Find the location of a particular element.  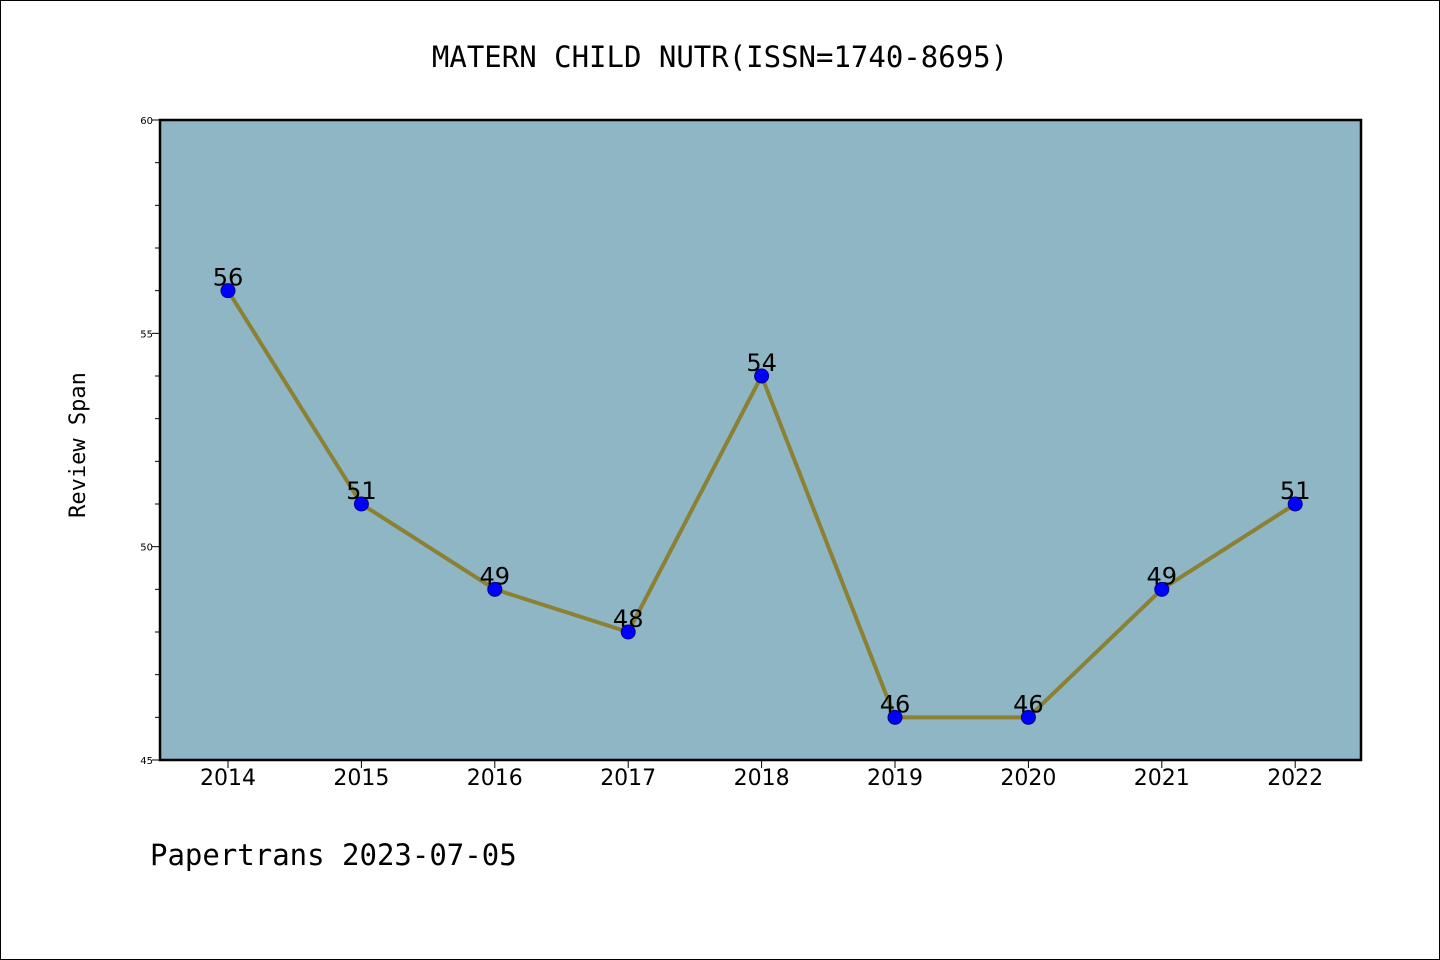

x-tick-label: 2022 is located at coordinates (1295, 778).